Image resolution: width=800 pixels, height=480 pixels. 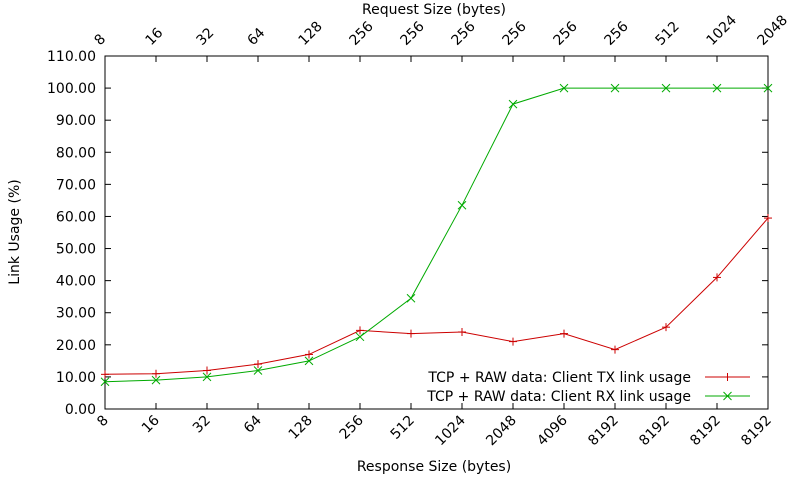 What do you see at coordinates (558, 397) in the screenshot?
I see `legend-label: TCP + RAW data: Client RX link usage` at bounding box center [558, 397].